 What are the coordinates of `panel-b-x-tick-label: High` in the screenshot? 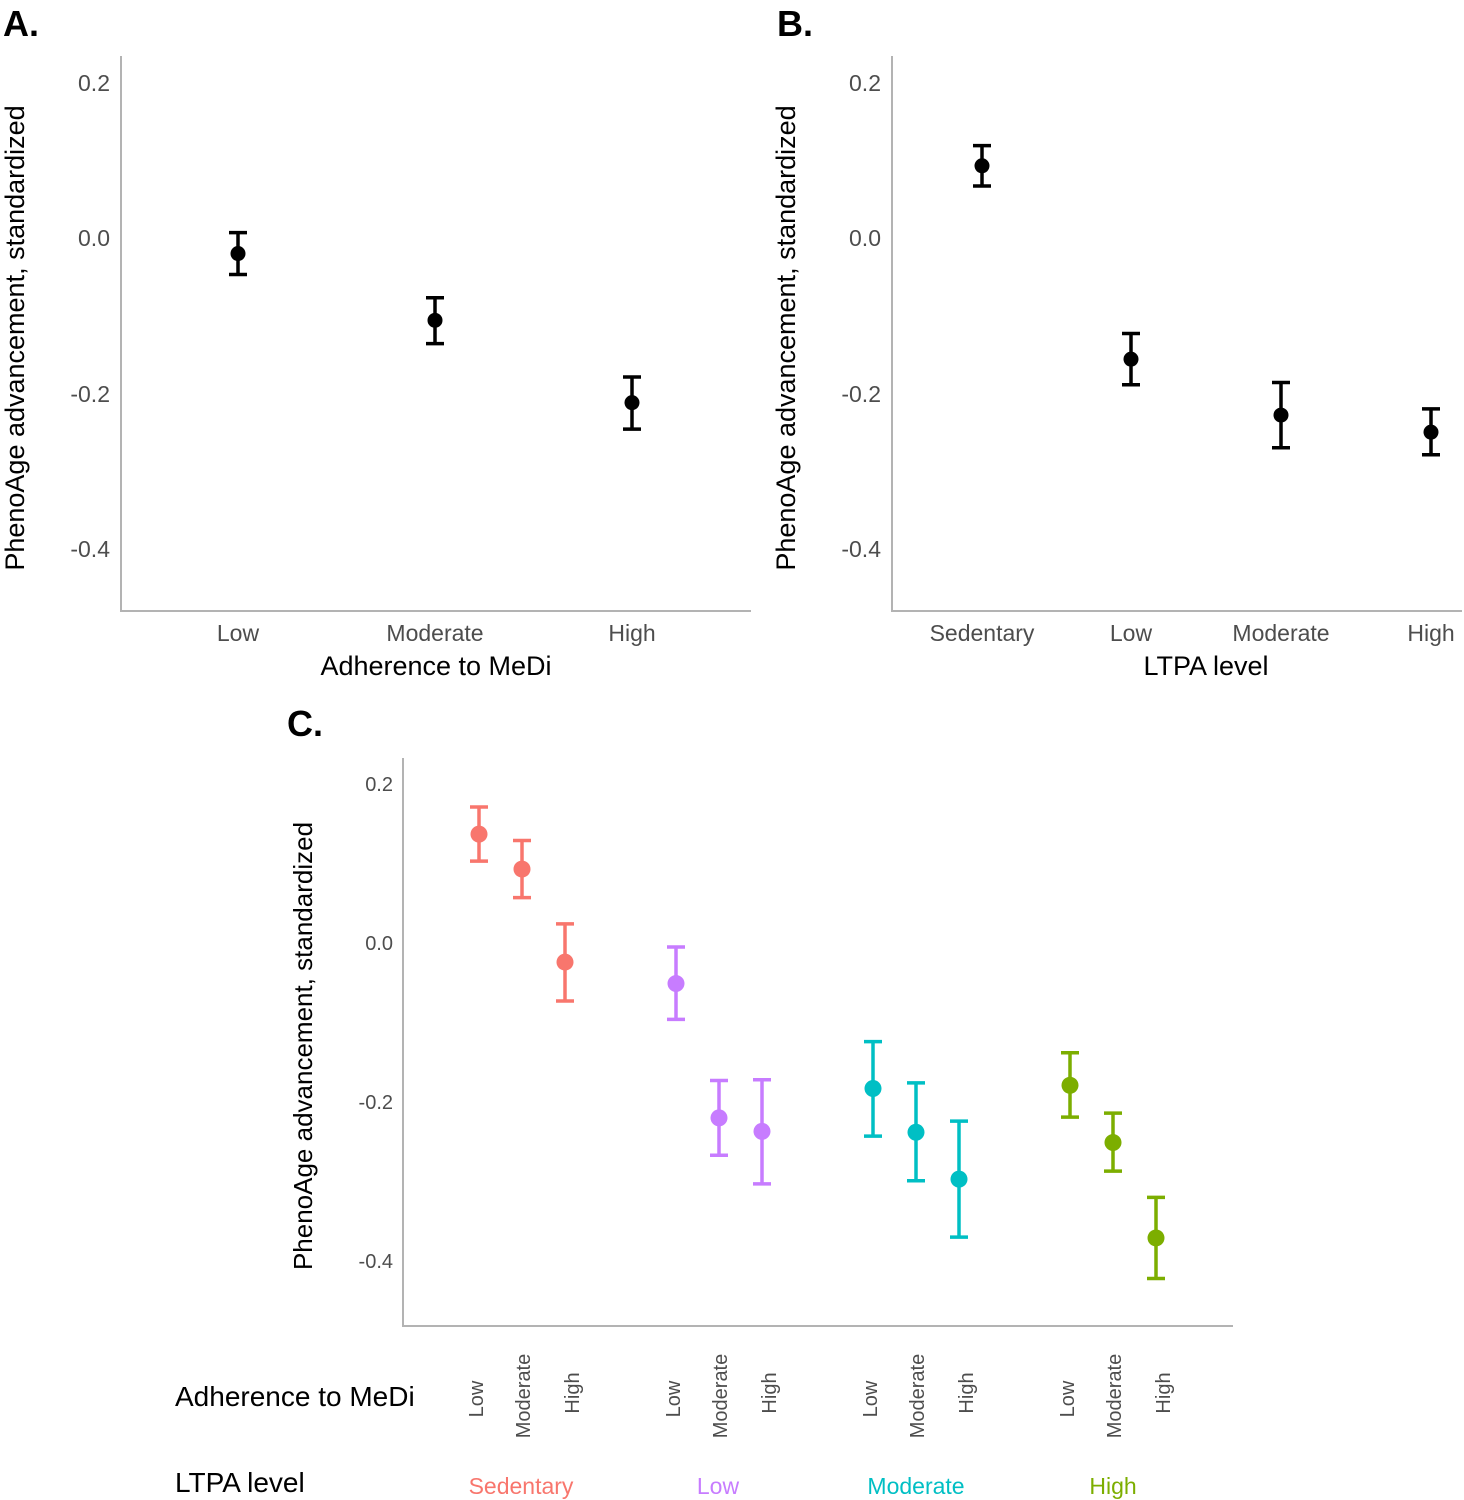 It's located at (1430, 633).